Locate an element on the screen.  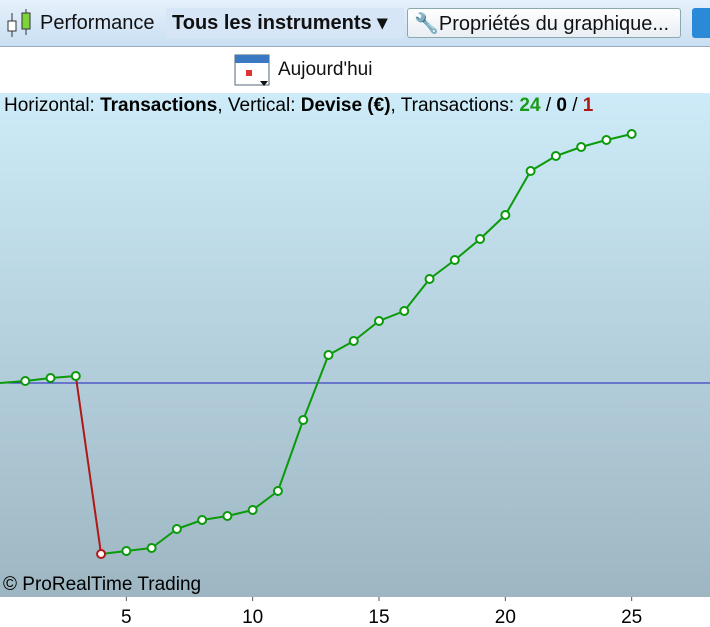
x-axis-area is located at coordinates (355, 612).